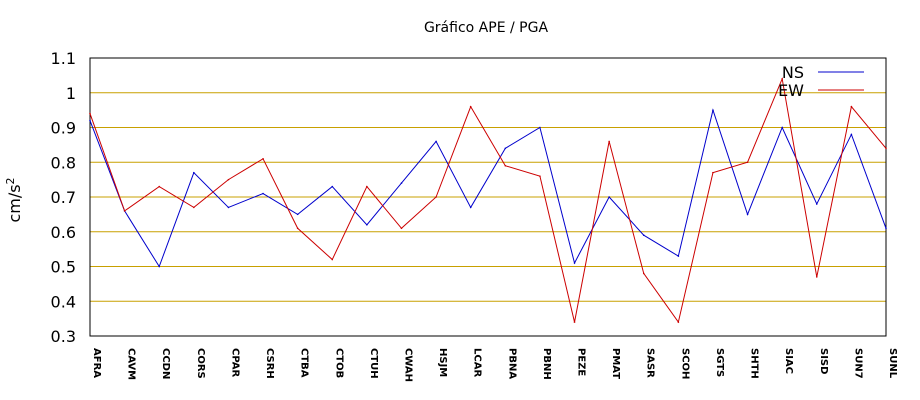  I want to click on y-tick-label: 0.6, so click(63, 232).